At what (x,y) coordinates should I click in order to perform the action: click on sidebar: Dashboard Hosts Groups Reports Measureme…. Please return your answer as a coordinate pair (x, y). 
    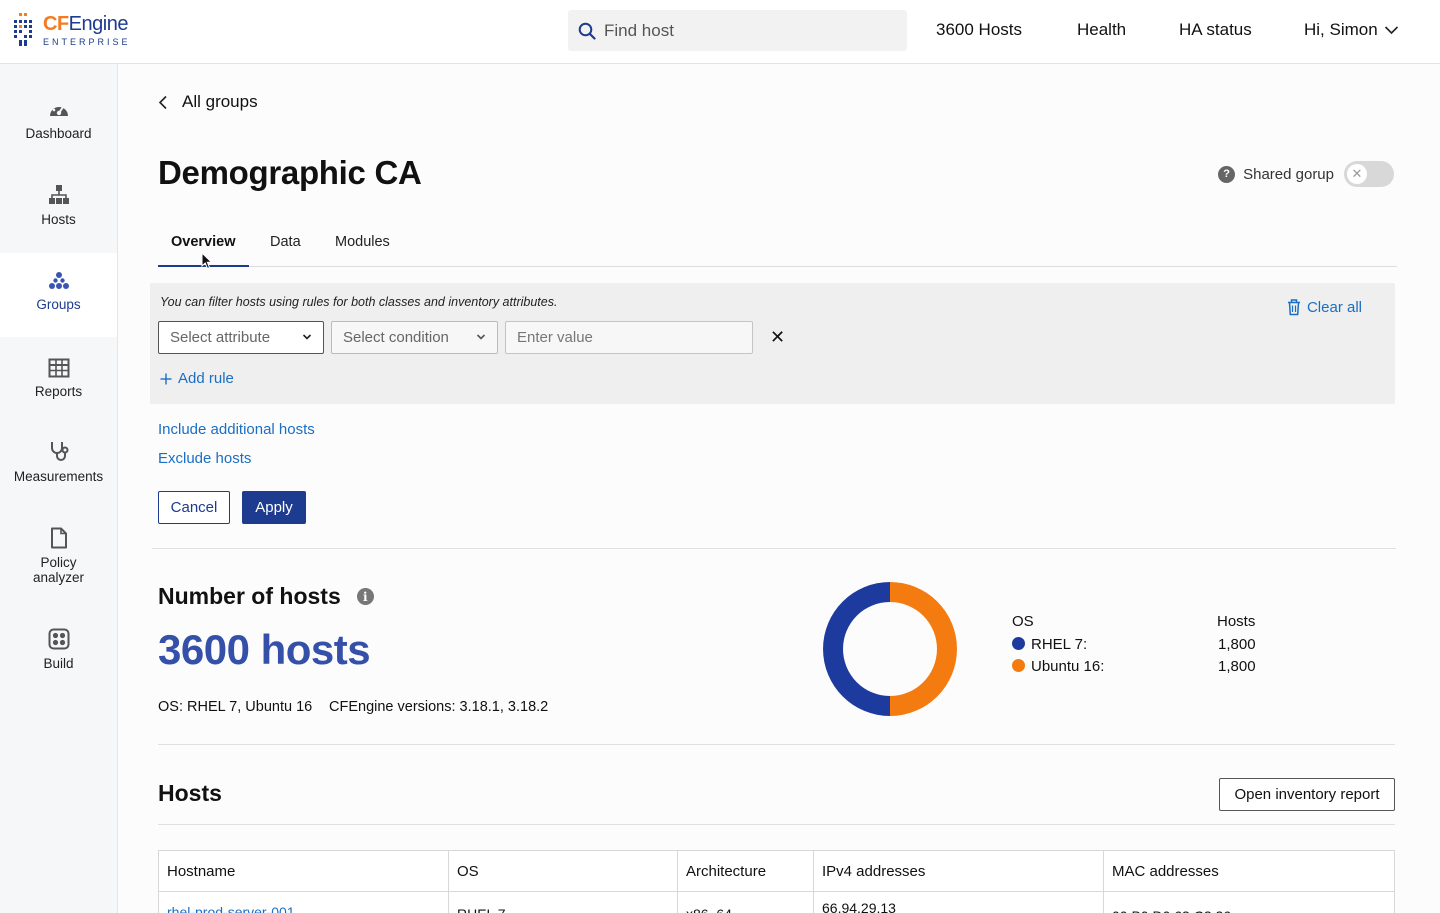
    Looking at the image, I should click on (59, 488).